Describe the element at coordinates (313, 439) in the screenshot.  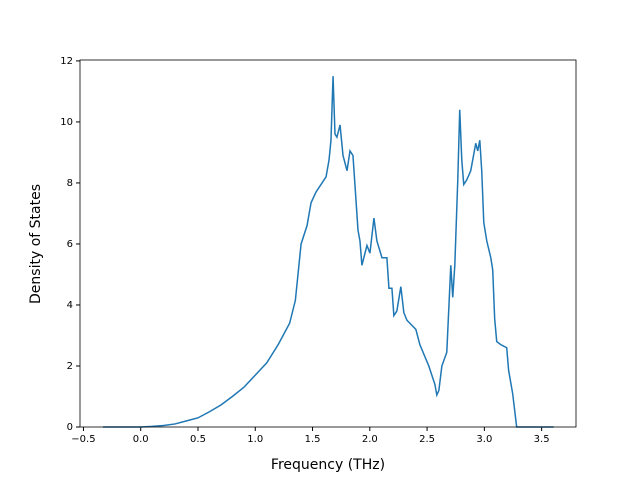
I see `x-tick-label: 1.5` at that location.